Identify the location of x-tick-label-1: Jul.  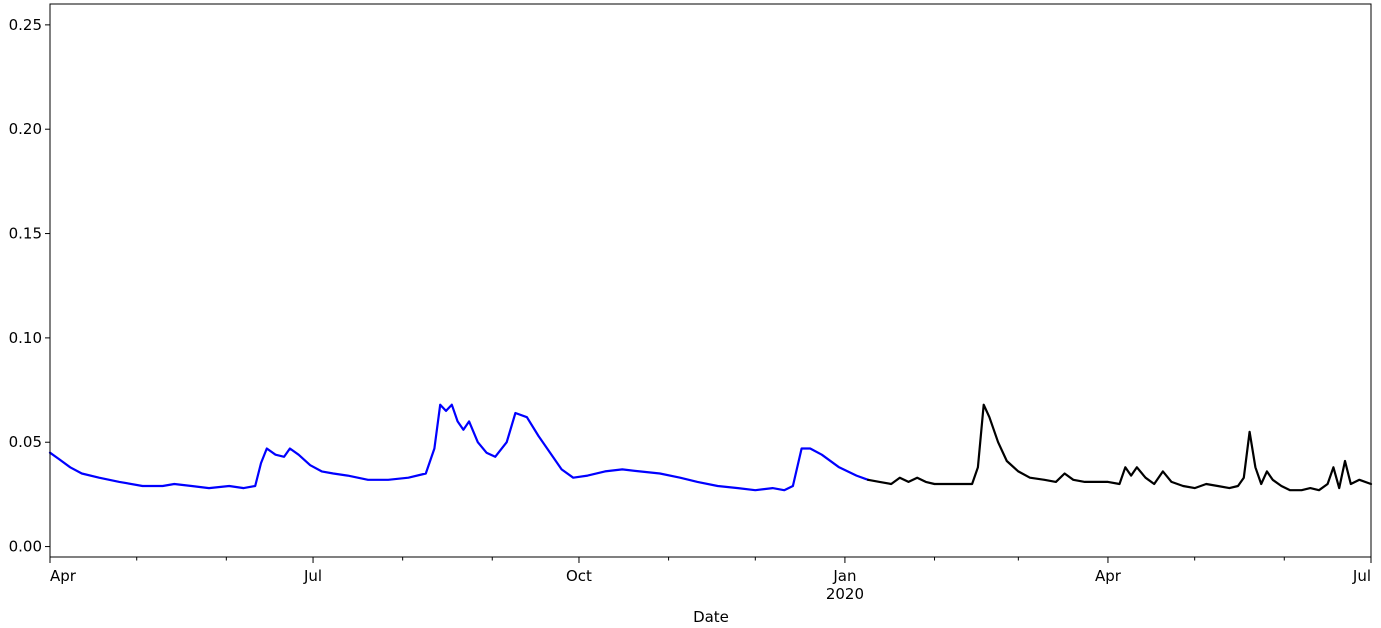
(312, 576).